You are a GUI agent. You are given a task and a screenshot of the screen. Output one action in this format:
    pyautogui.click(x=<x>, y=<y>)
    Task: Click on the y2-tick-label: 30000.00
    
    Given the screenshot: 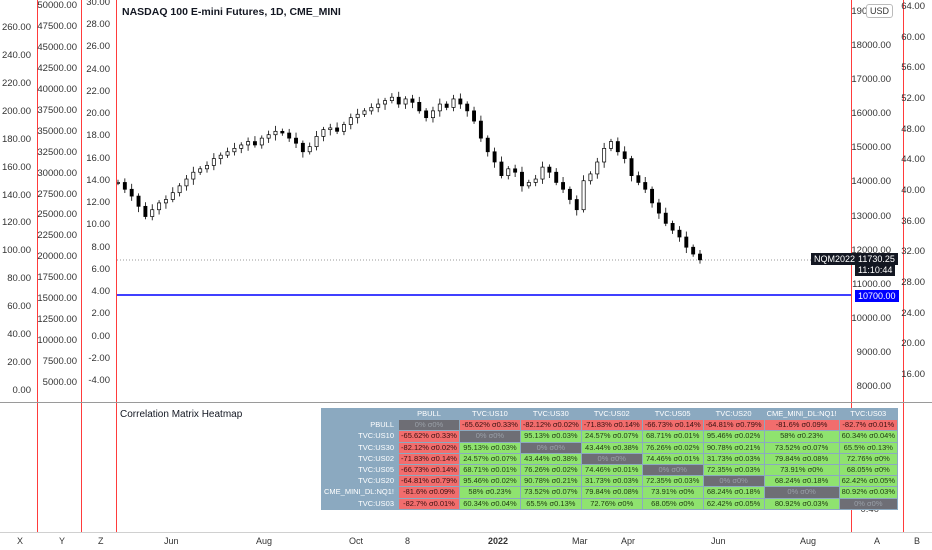 What is the action you would take?
    pyautogui.click(x=57, y=173)
    